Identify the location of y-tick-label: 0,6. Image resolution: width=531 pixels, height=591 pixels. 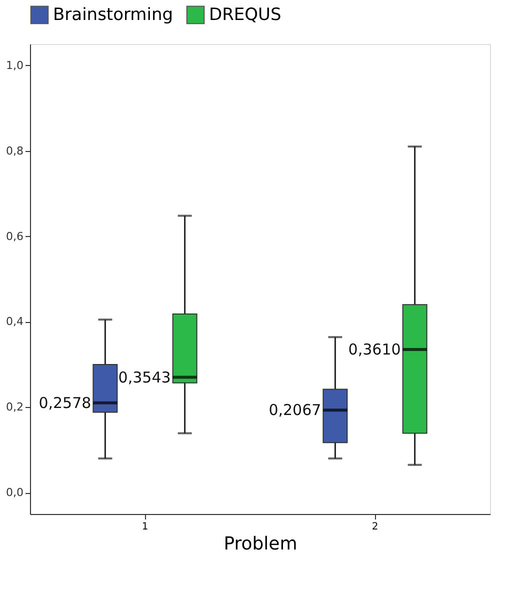
(15, 236).